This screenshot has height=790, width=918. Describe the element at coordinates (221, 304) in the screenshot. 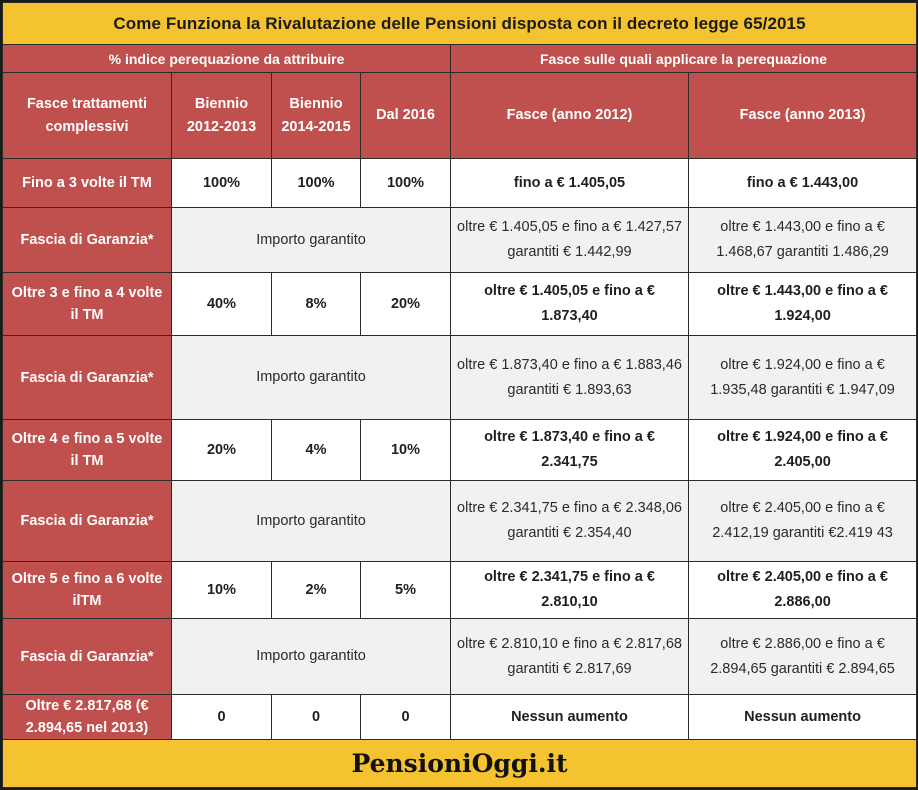

I see `cell-biennio-2012-2013: 40%` at that location.